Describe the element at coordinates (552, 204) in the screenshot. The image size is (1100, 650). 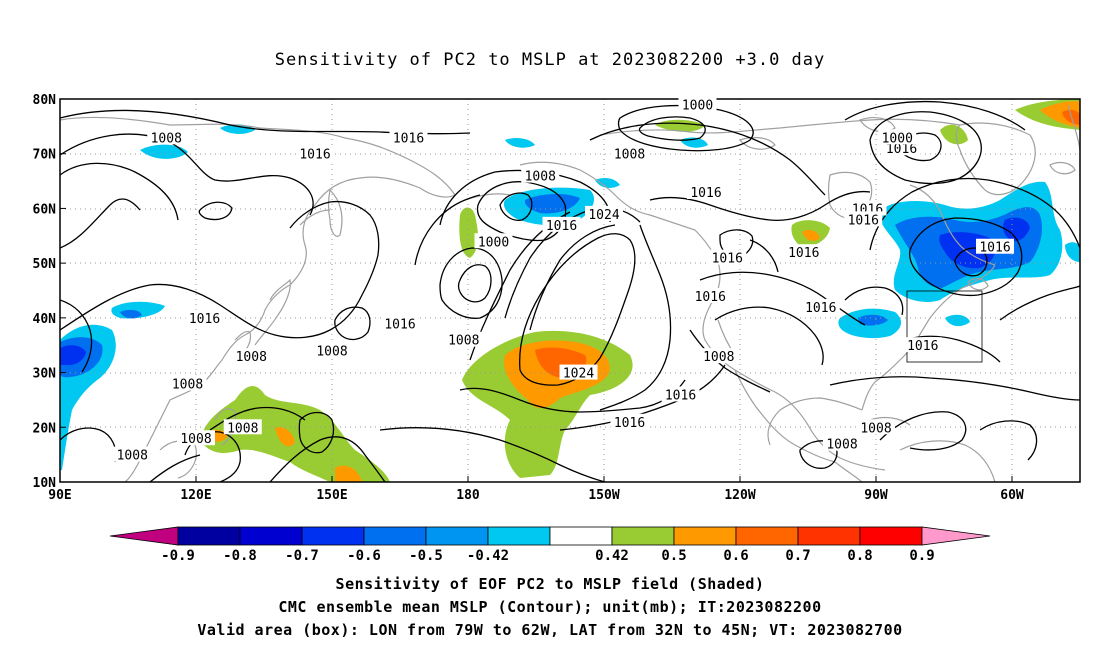
I see `shade-blue-kamchatka2` at that location.